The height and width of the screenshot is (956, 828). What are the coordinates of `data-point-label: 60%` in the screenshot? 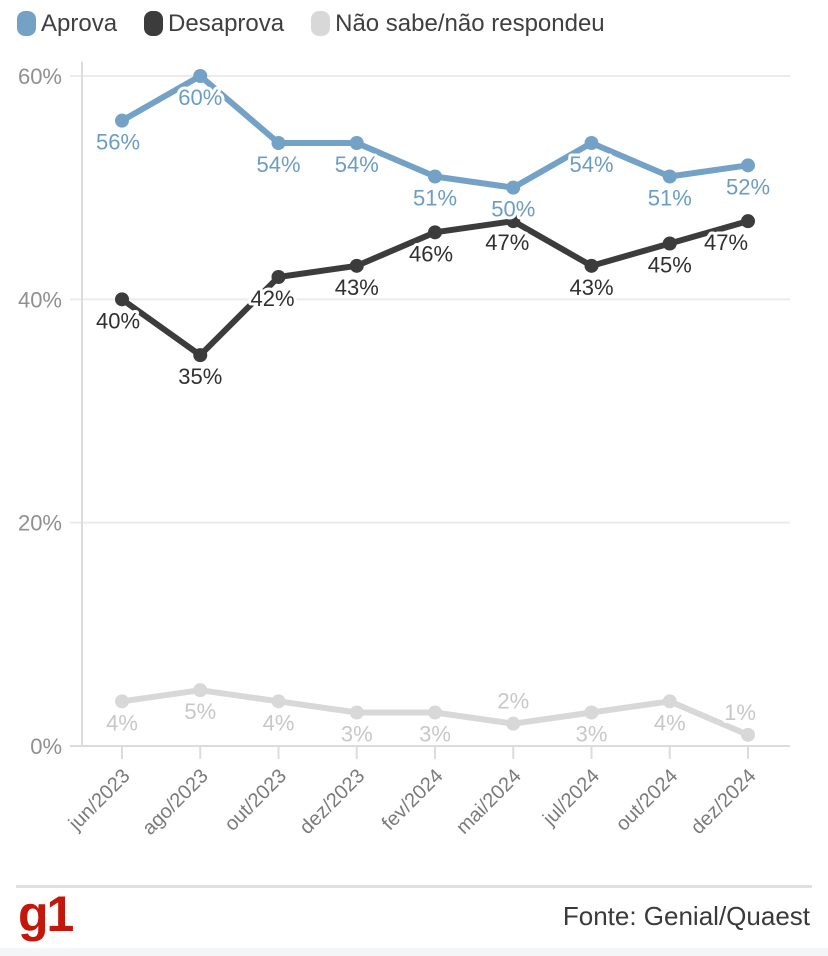 It's located at (200, 97).